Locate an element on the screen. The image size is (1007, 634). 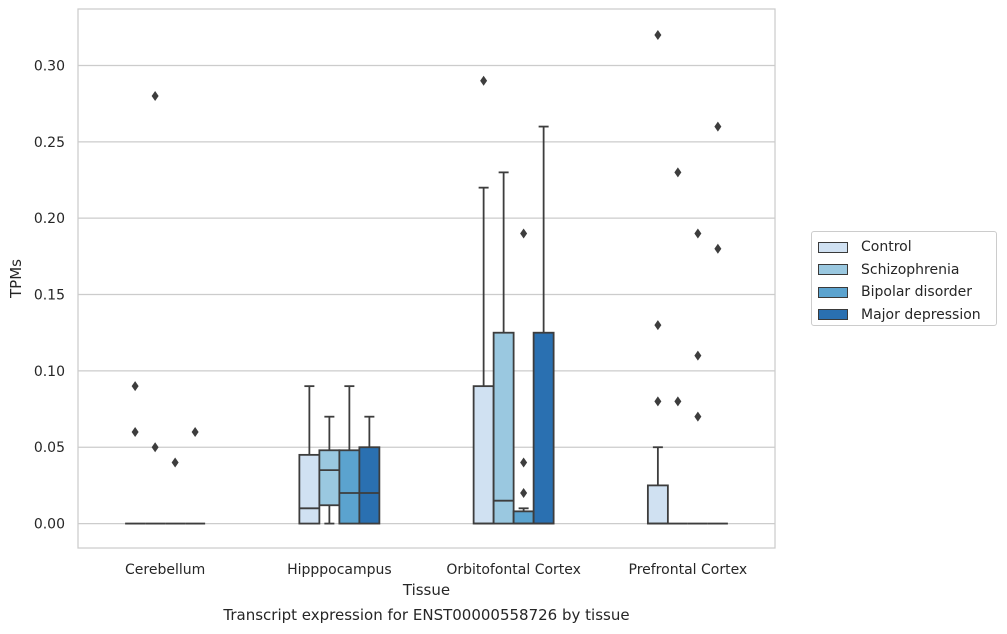
y-axis-label: TPMs is located at coordinates (16, 279).